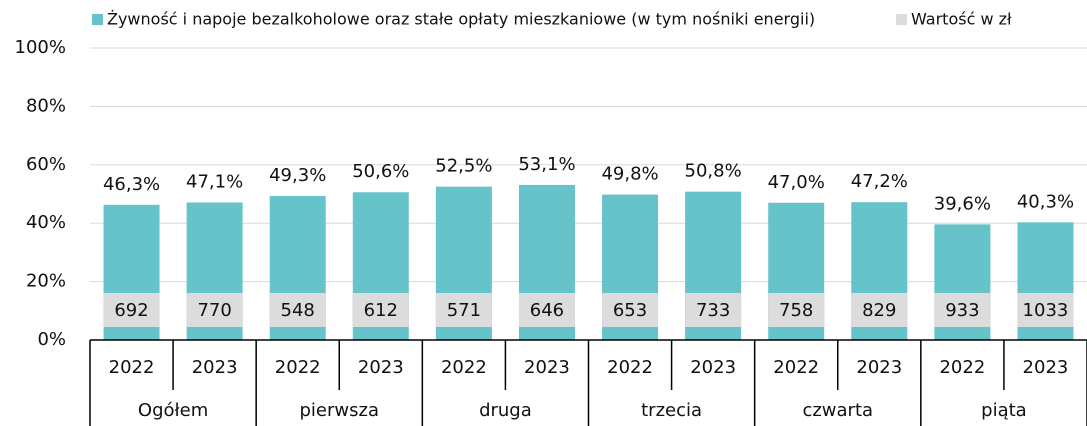  Describe the element at coordinates (671, 410) in the screenshot. I see `group-label: trzecia` at that location.